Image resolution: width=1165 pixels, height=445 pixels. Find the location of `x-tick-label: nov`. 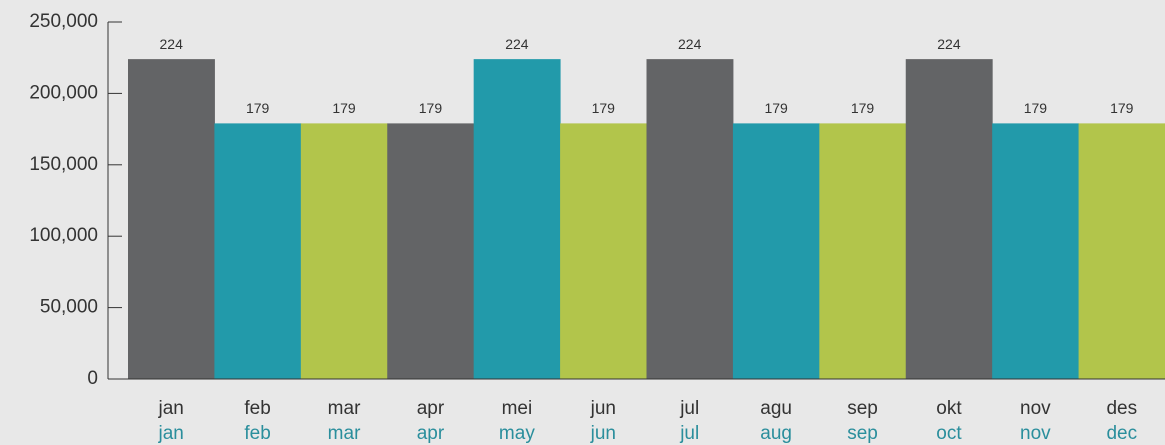

x-tick-label: nov is located at coordinates (1035, 408).